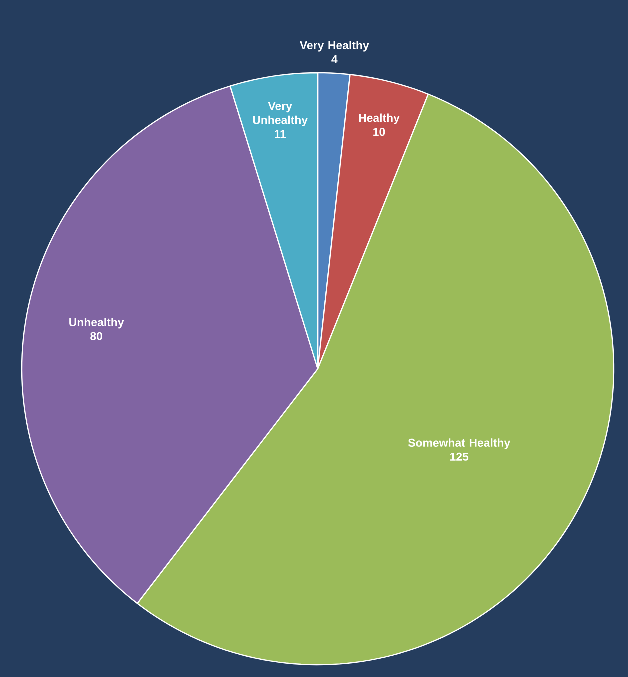 The height and width of the screenshot is (677, 628). I want to click on slice-label: Somewhat Healthy, so click(459, 444).